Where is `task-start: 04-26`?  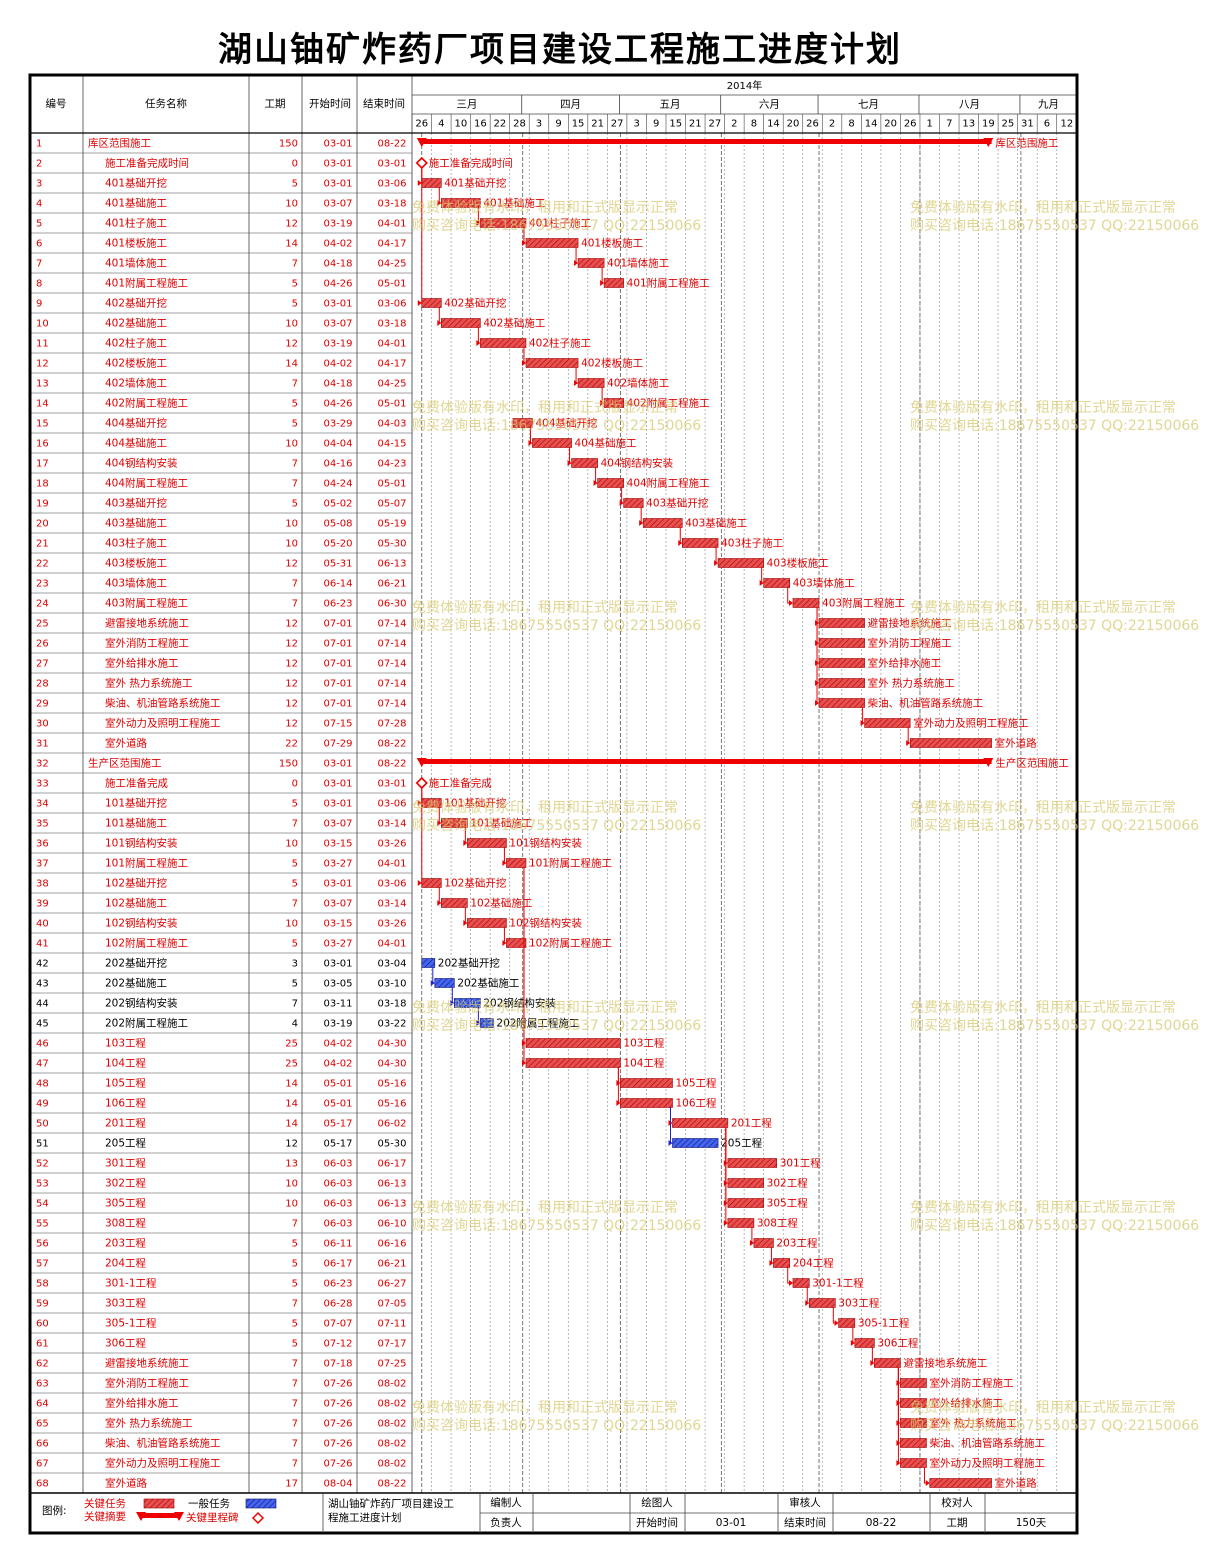 task-start: 04-26 is located at coordinates (337, 284).